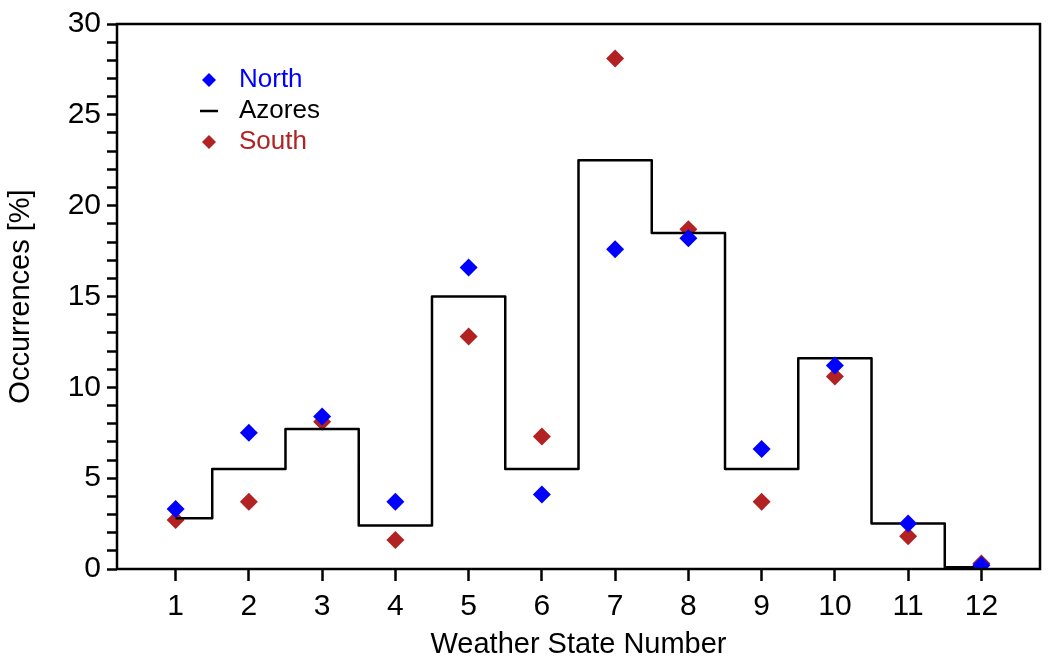 The image size is (1049, 666). I want to click on x-tick-label: 6, so click(542, 605).